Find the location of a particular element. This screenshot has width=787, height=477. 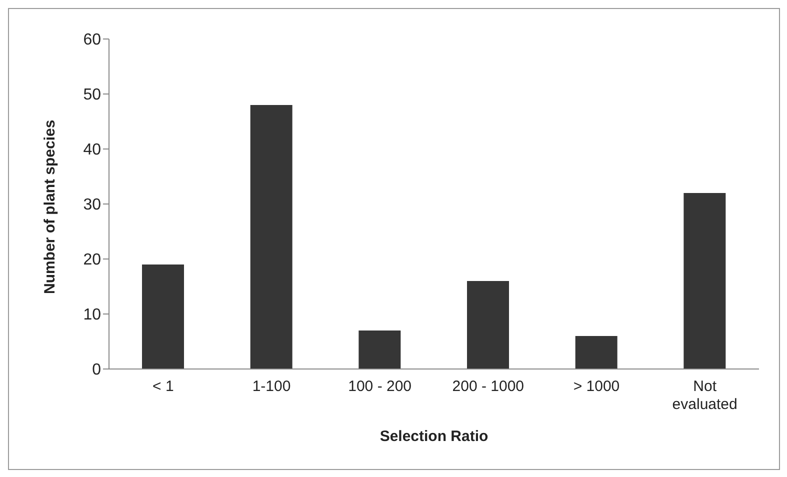

y-tick-label: 40 is located at coordinates (92, 150).